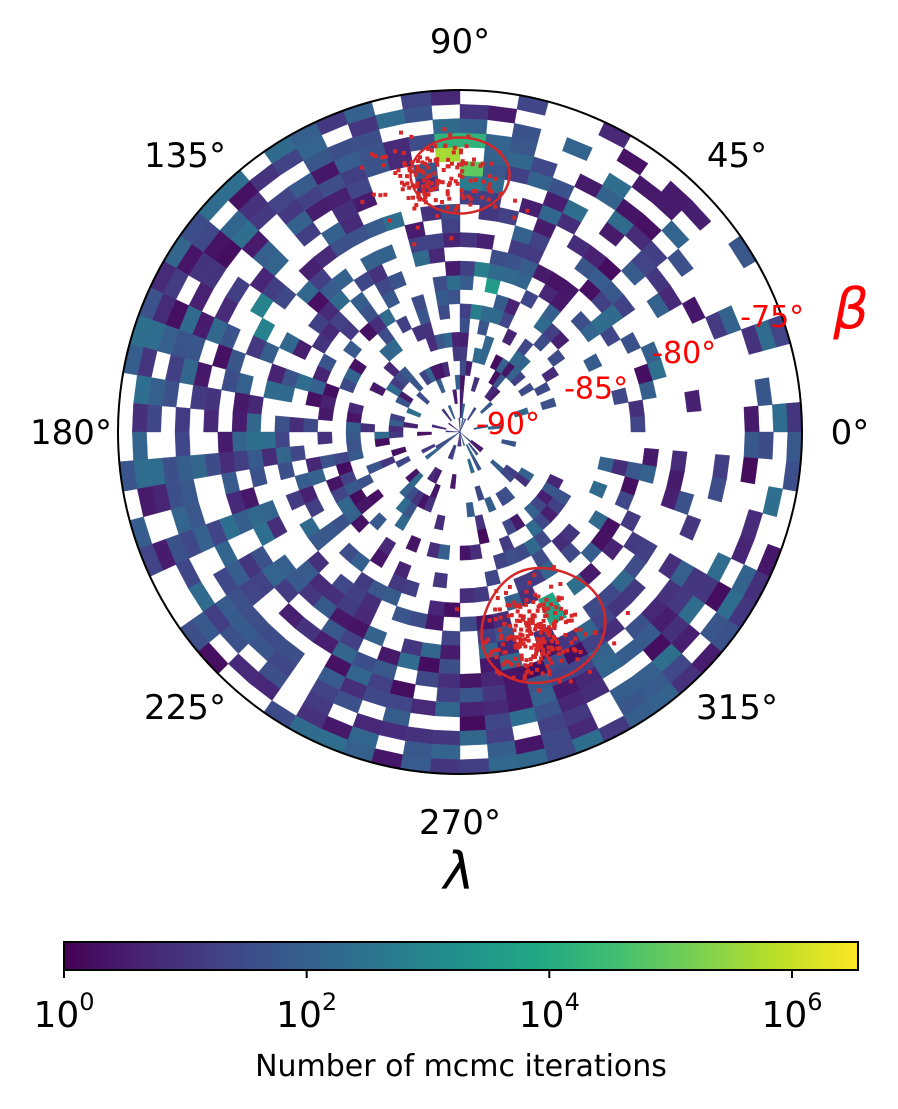  What do you see at coordinates (446, 1012) in the screenshot?
I see `colorbar: 100 102 104 106 Number of mcmc iterations` at bounding box center [446, 1012].